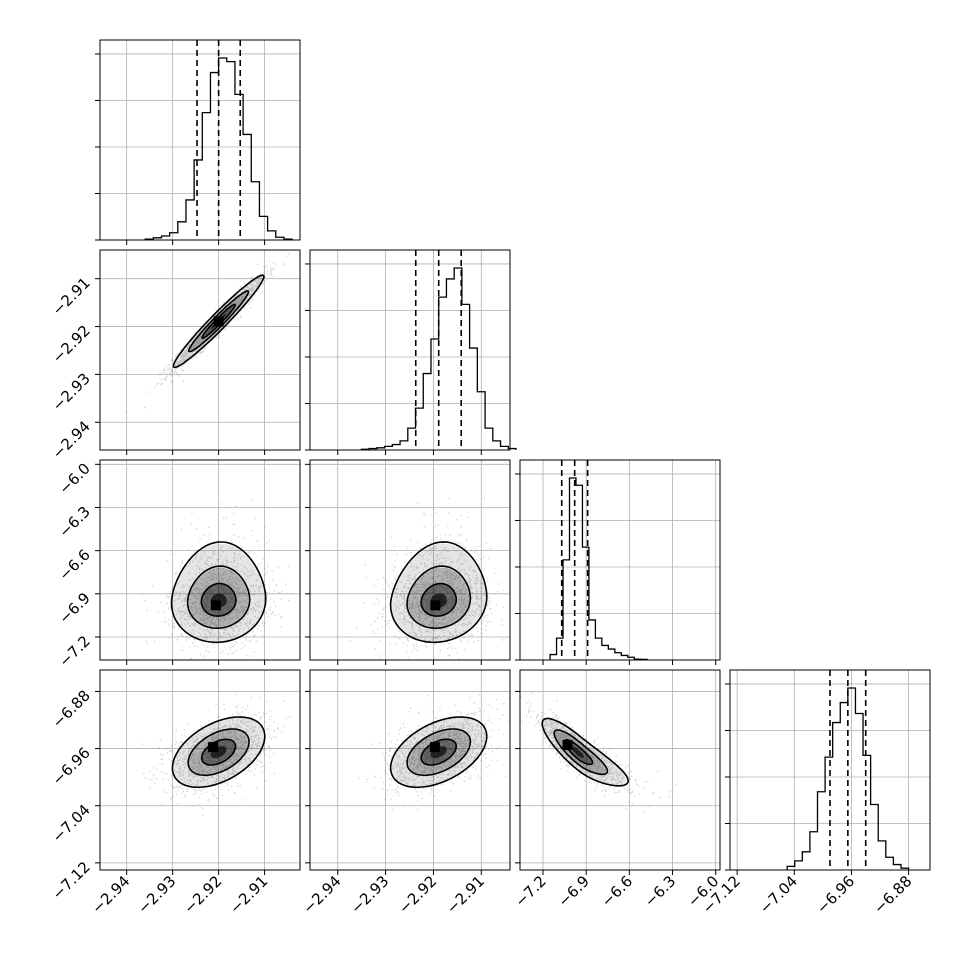  I want to click on x-tick-label: −6.3, so click(660, 891).